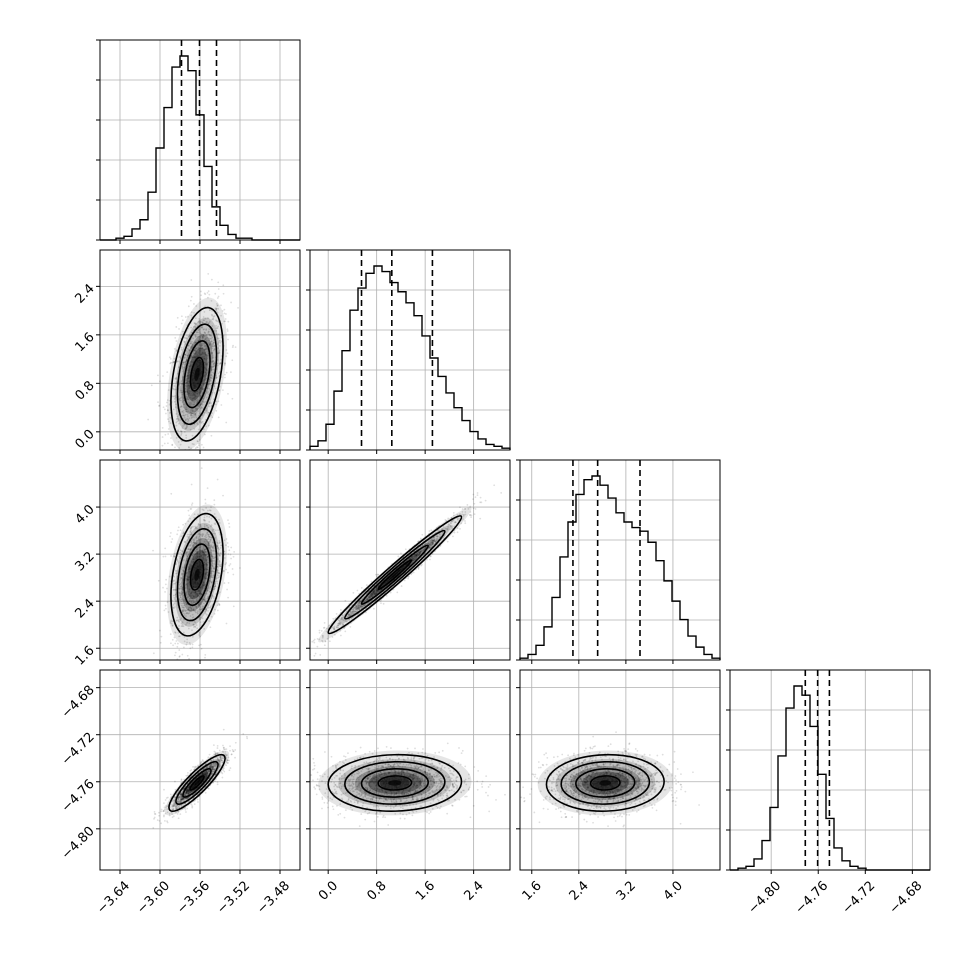  I want to click on gridlines, so click(410, 350).